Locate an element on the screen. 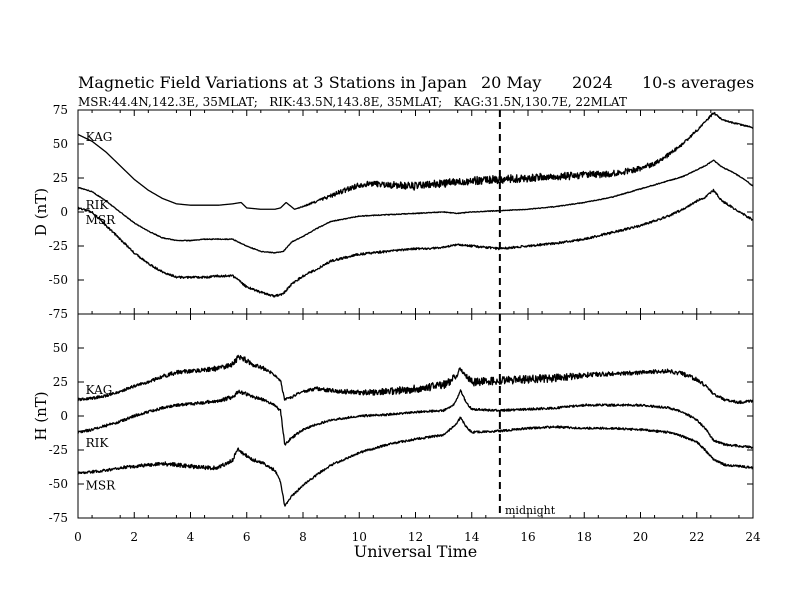  x-tick-label-20: 20 is located at coordinates (640, 537).